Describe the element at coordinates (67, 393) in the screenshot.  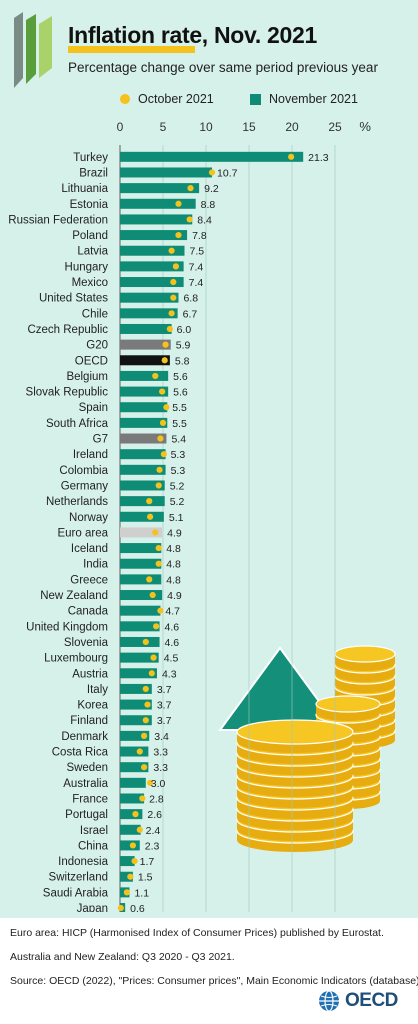
I see `category-label: Slovak Republic` at that location.